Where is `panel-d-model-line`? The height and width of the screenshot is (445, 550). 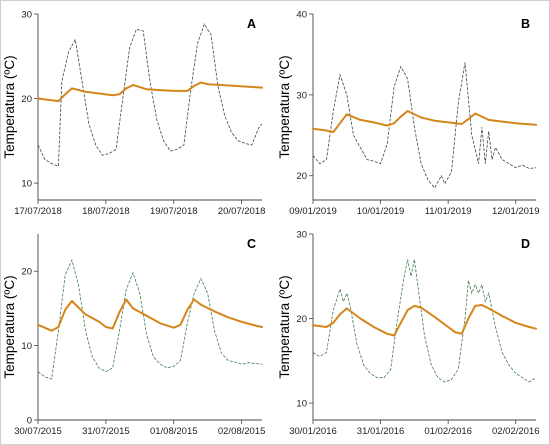 panel-d-model-line is located at coordinates (424, 320).